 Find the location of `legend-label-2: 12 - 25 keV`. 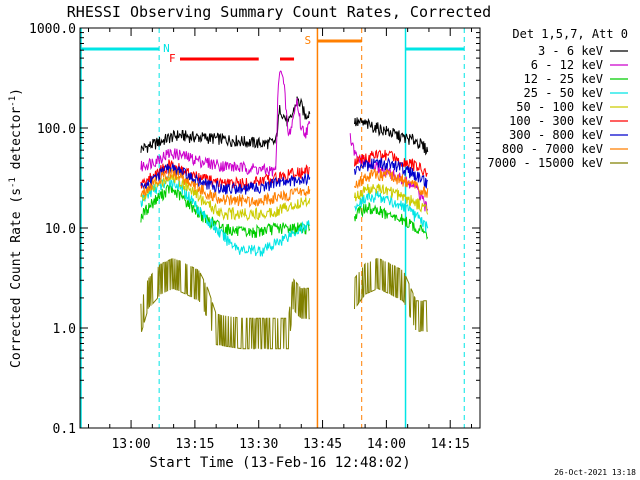

legend-label-2: 12 - 25 keV is located at coordinates (563, 79).